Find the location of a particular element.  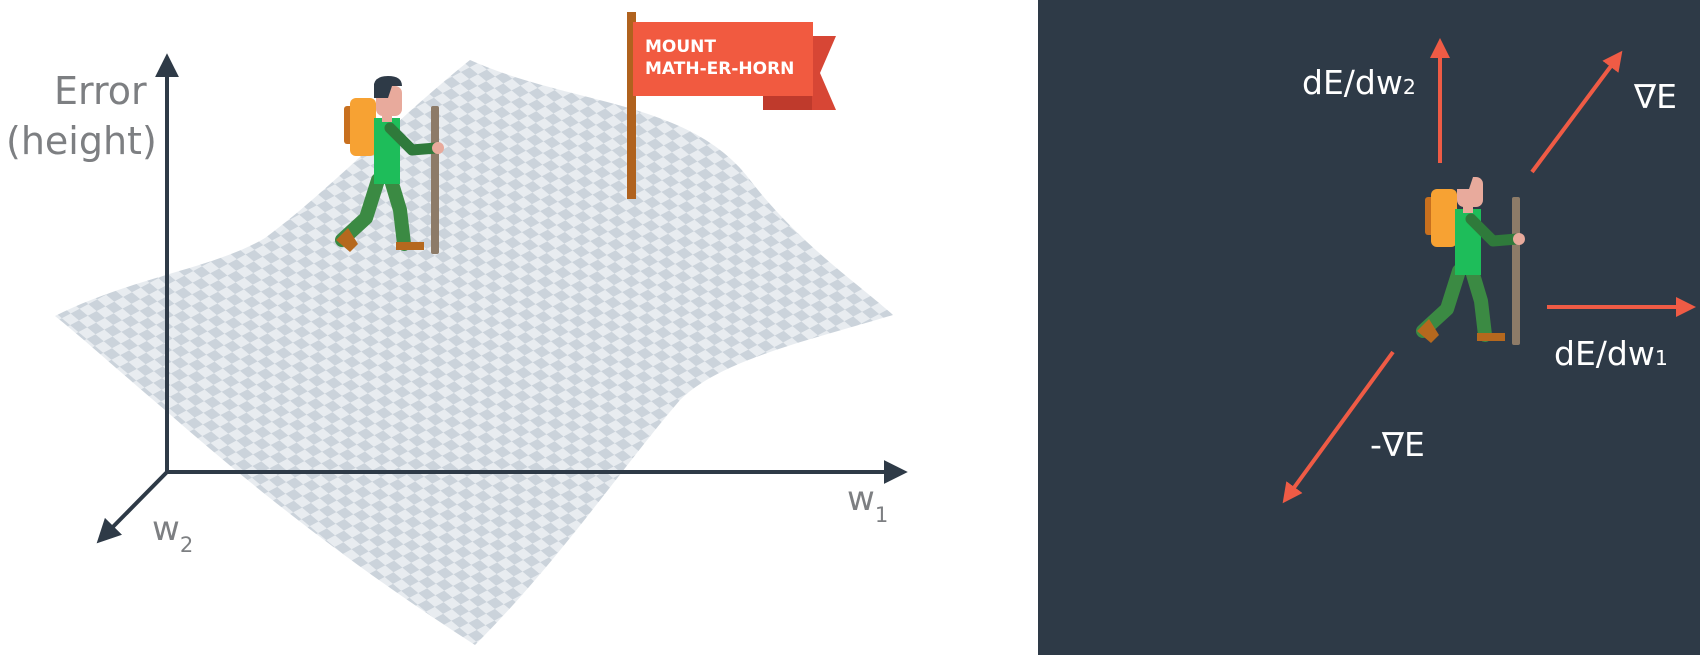

w1-letter: w is located at coordinates (861, 499).